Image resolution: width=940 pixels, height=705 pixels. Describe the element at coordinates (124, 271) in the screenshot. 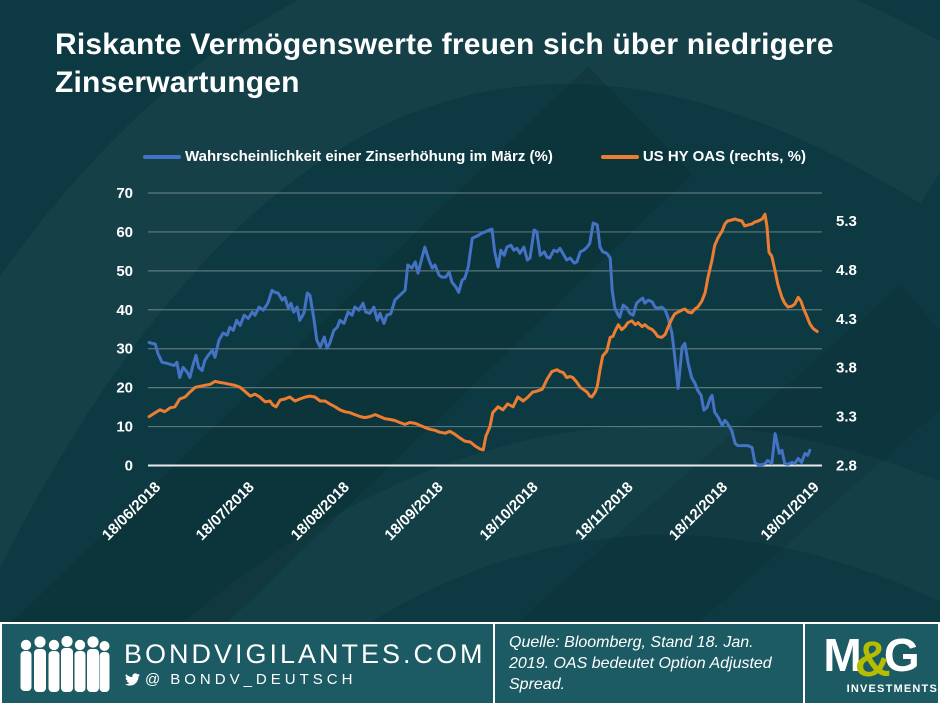

I see `left-axis-tick-label: 50` at that location.